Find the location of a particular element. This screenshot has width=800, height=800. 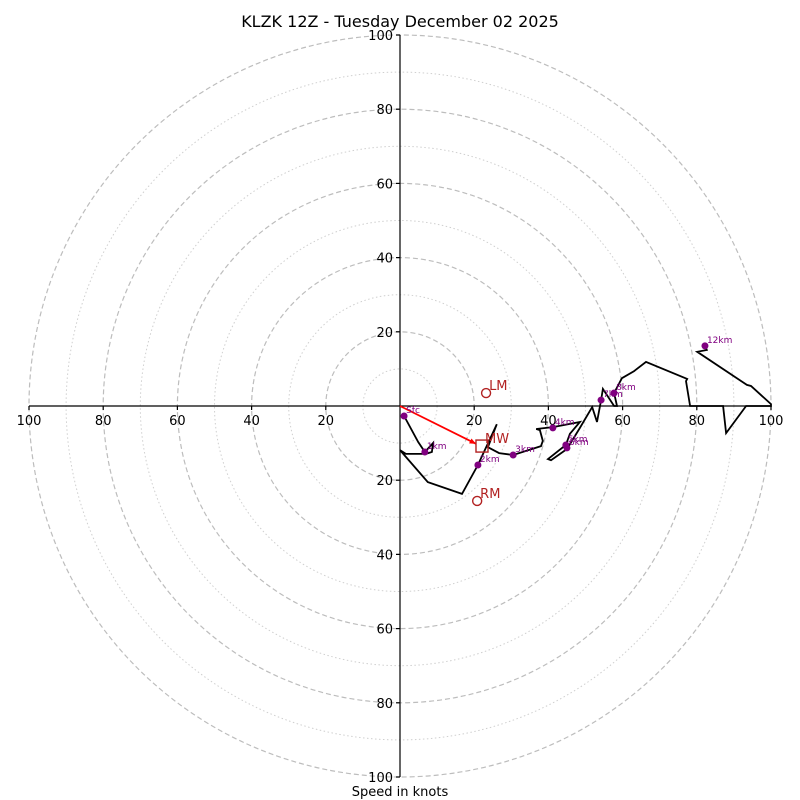

shear-vector-layer is located at coordinates (438, 425).